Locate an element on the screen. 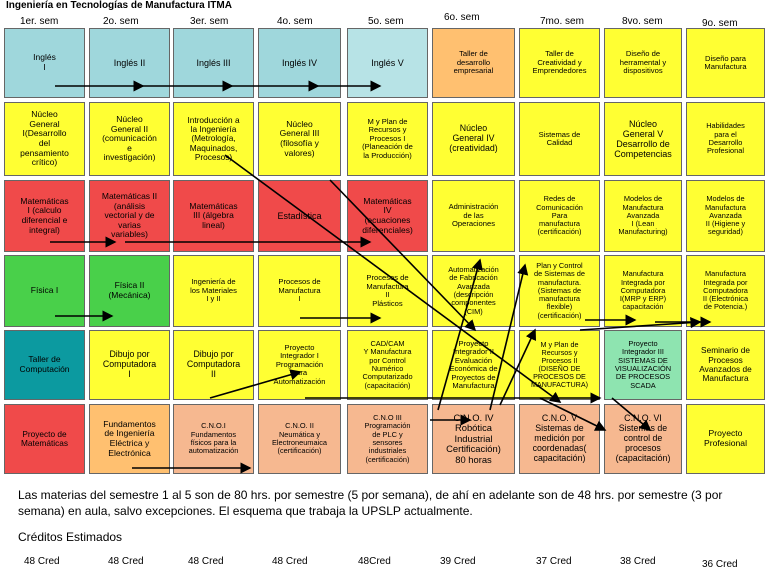  course-name: Taller de Creatividad y Emprendedores is located at coordinates (559, 62).